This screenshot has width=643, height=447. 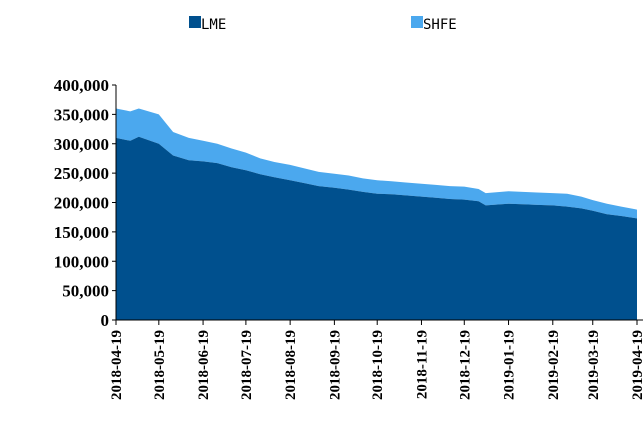 What do you see at coordinates (85, 291) in the screenshot?
I see `y-tick-label: 50,000` at bounding box center [85, 291].